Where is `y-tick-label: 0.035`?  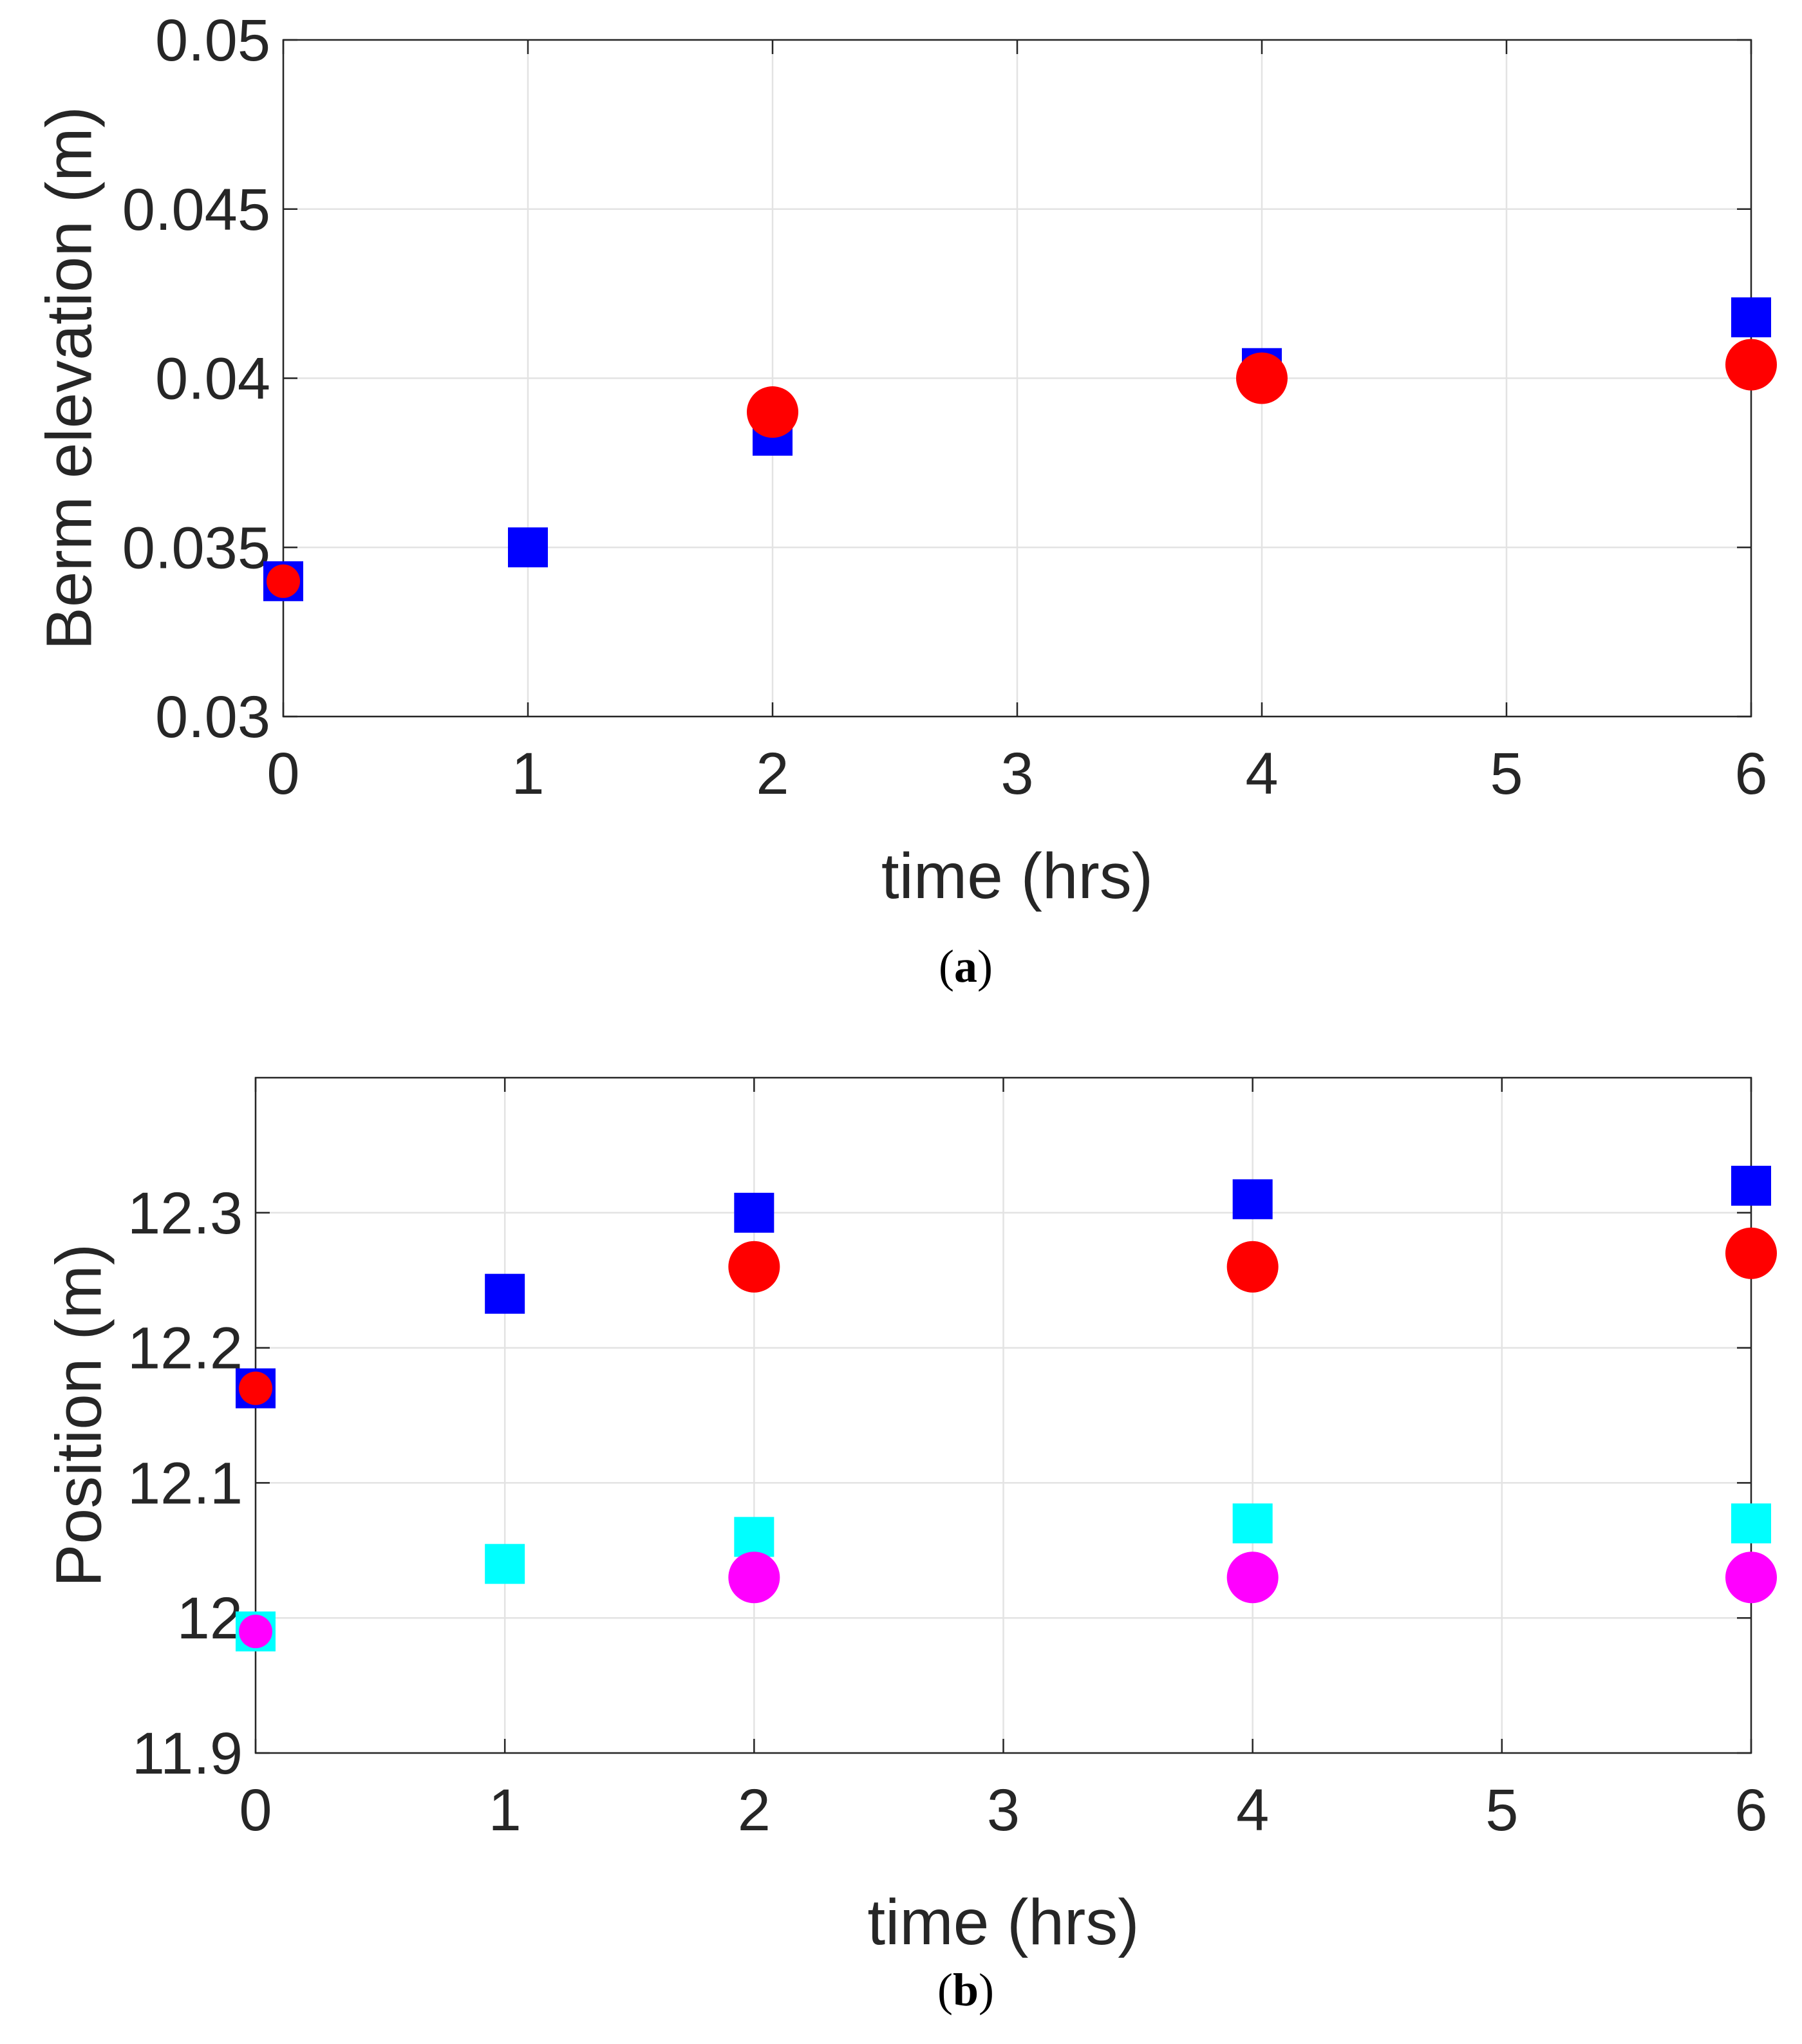
y-tick-label: 0.035 is located at coordinates (196, 548).